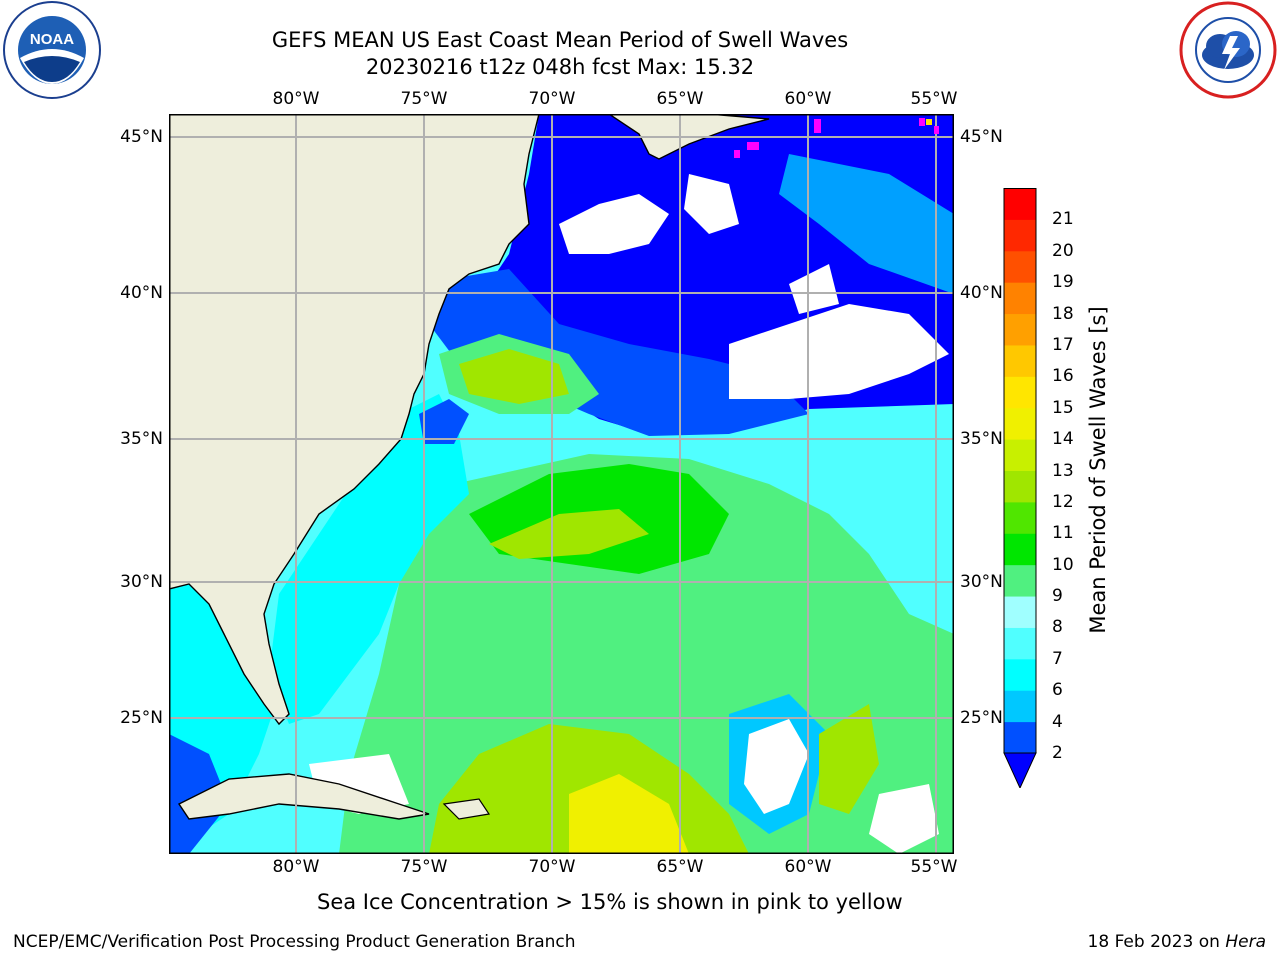 This screenshot has width=1280, height=960. Describe the element at coordinates (141, 293) in the screenshot. I see `lat-label-left: 40°N` at that location.